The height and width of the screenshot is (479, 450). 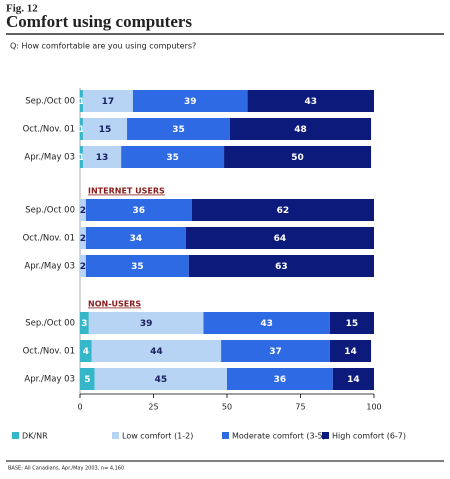 I want to click on value-label: 63, so click(x=281, y=267).